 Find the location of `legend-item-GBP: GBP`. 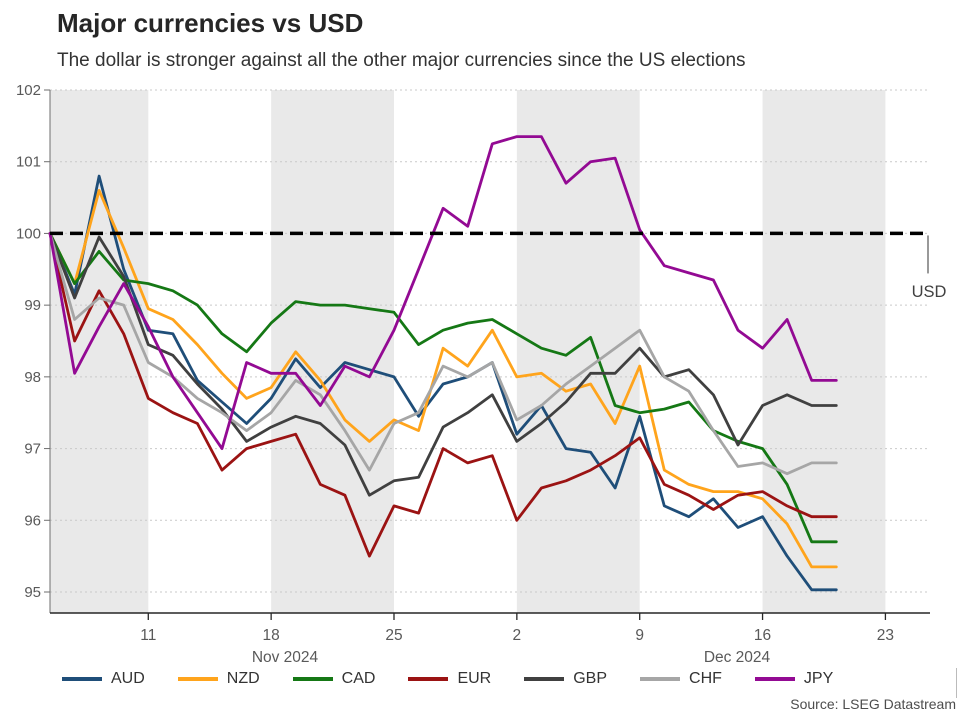

legend-item-GBP: GBP is located at coordinates (565, 679).